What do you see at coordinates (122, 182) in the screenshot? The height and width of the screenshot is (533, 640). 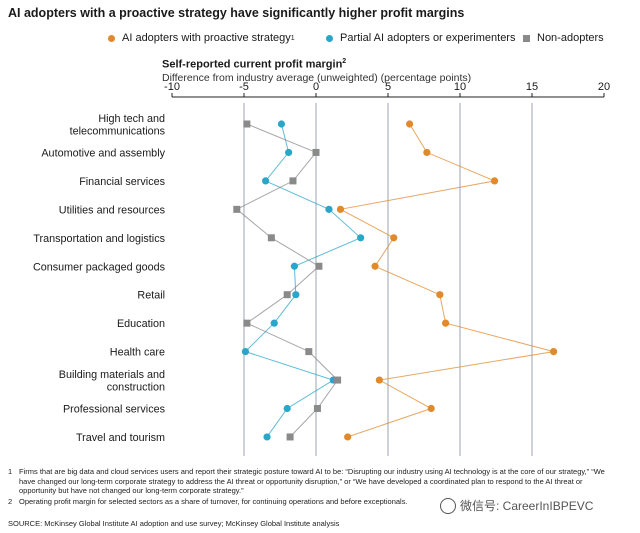 I see `category-label: Financial services` at bounding box center [122, 182].